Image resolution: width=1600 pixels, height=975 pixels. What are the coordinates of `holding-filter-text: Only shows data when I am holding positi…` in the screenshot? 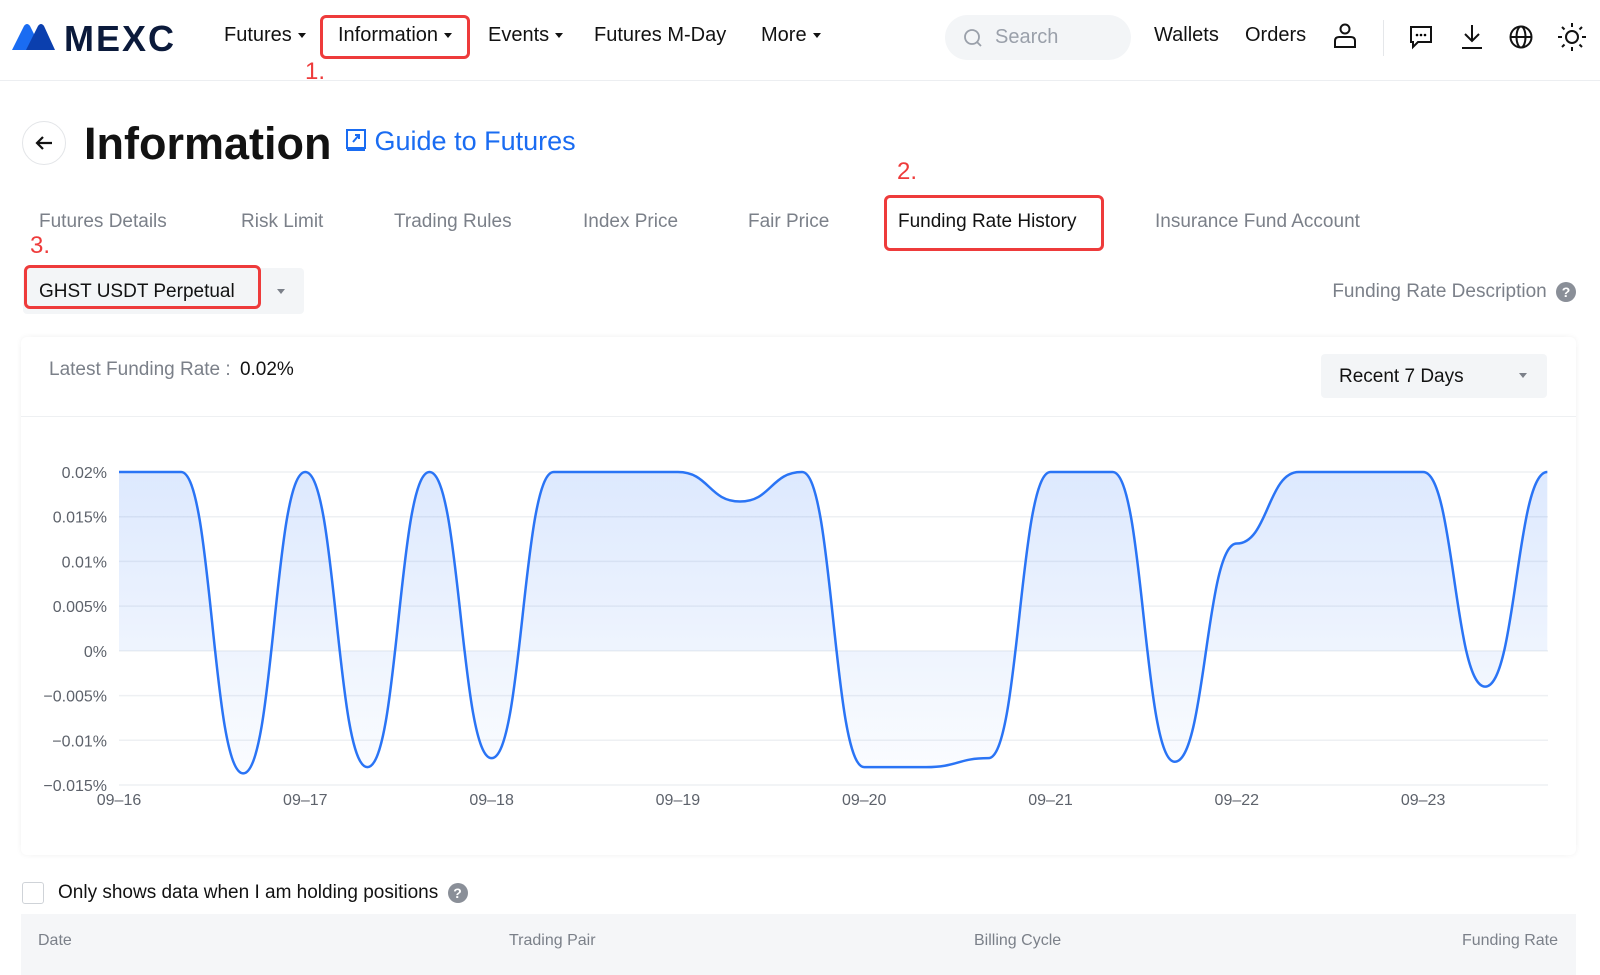 It's located at (248, 892).